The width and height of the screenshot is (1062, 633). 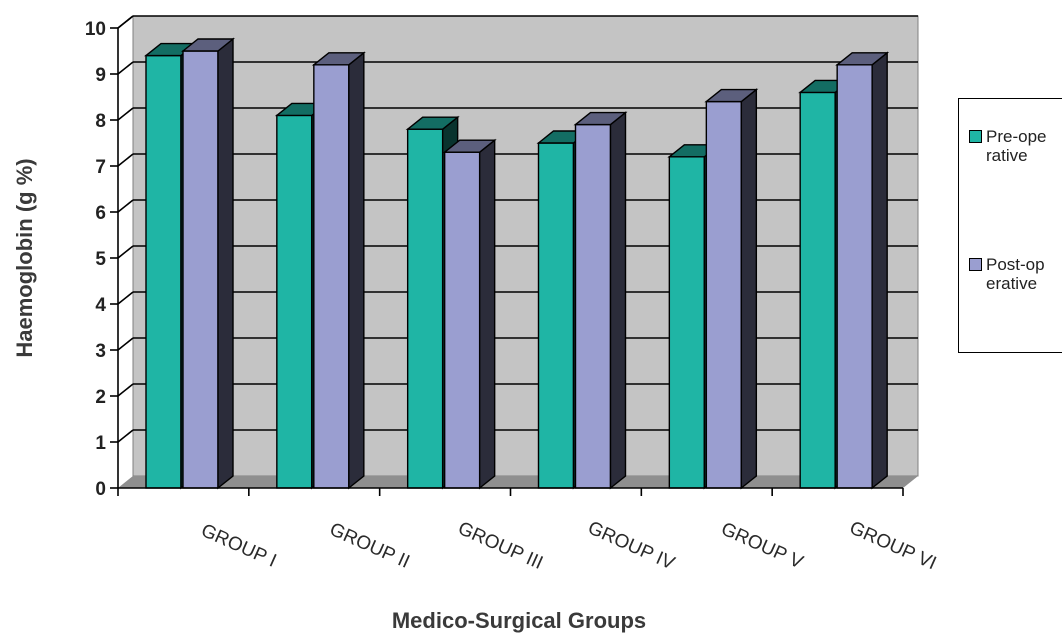 I want to click on x-tick-label: GROUP VI, so click(x=892, y=546).